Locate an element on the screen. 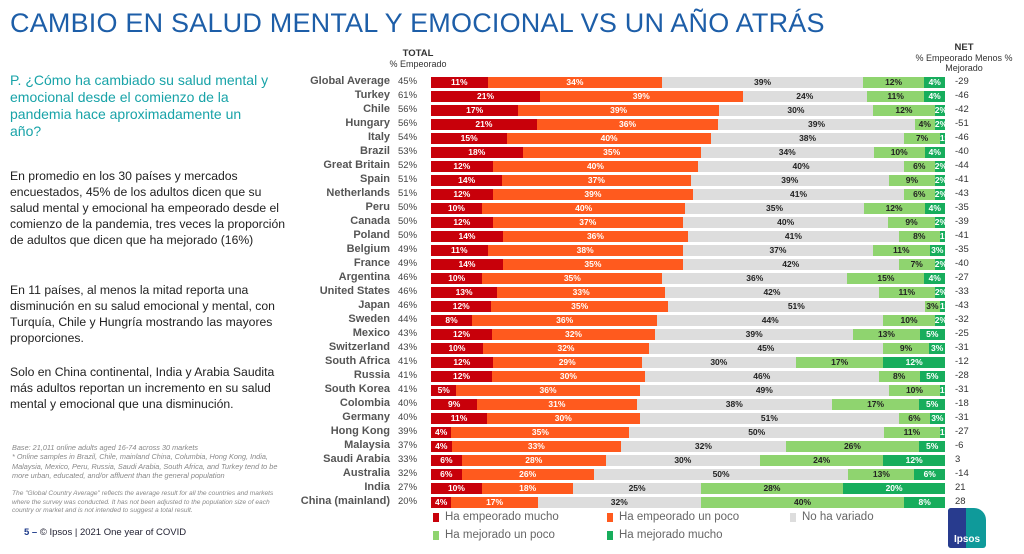  bar-segment-1: 37% is located at coordinates (587, 222).